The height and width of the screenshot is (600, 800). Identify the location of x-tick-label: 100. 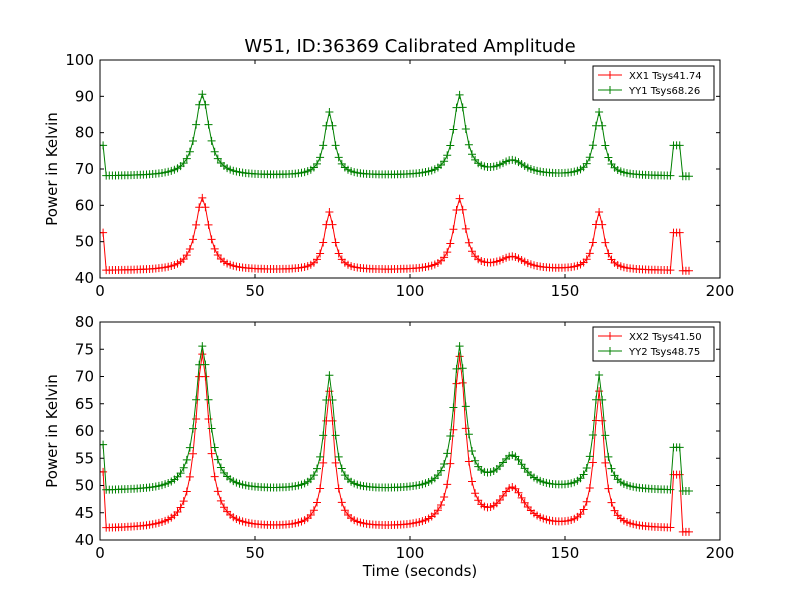
(410, 553).